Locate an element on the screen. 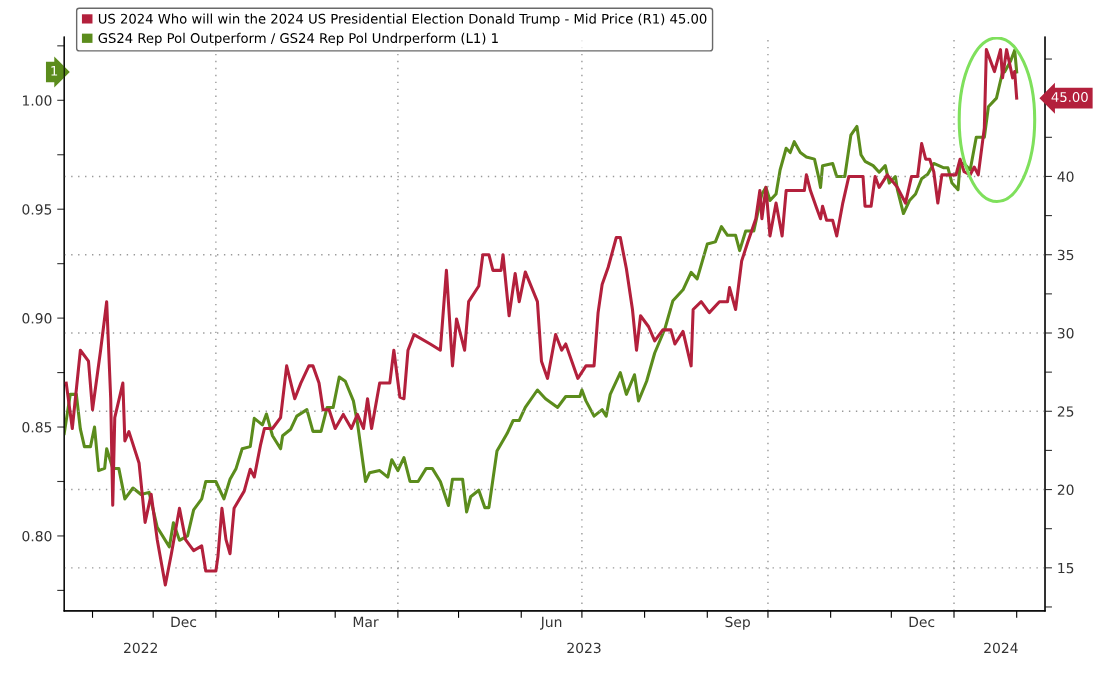  text: 2024 is located at coordinates (1001, 648).